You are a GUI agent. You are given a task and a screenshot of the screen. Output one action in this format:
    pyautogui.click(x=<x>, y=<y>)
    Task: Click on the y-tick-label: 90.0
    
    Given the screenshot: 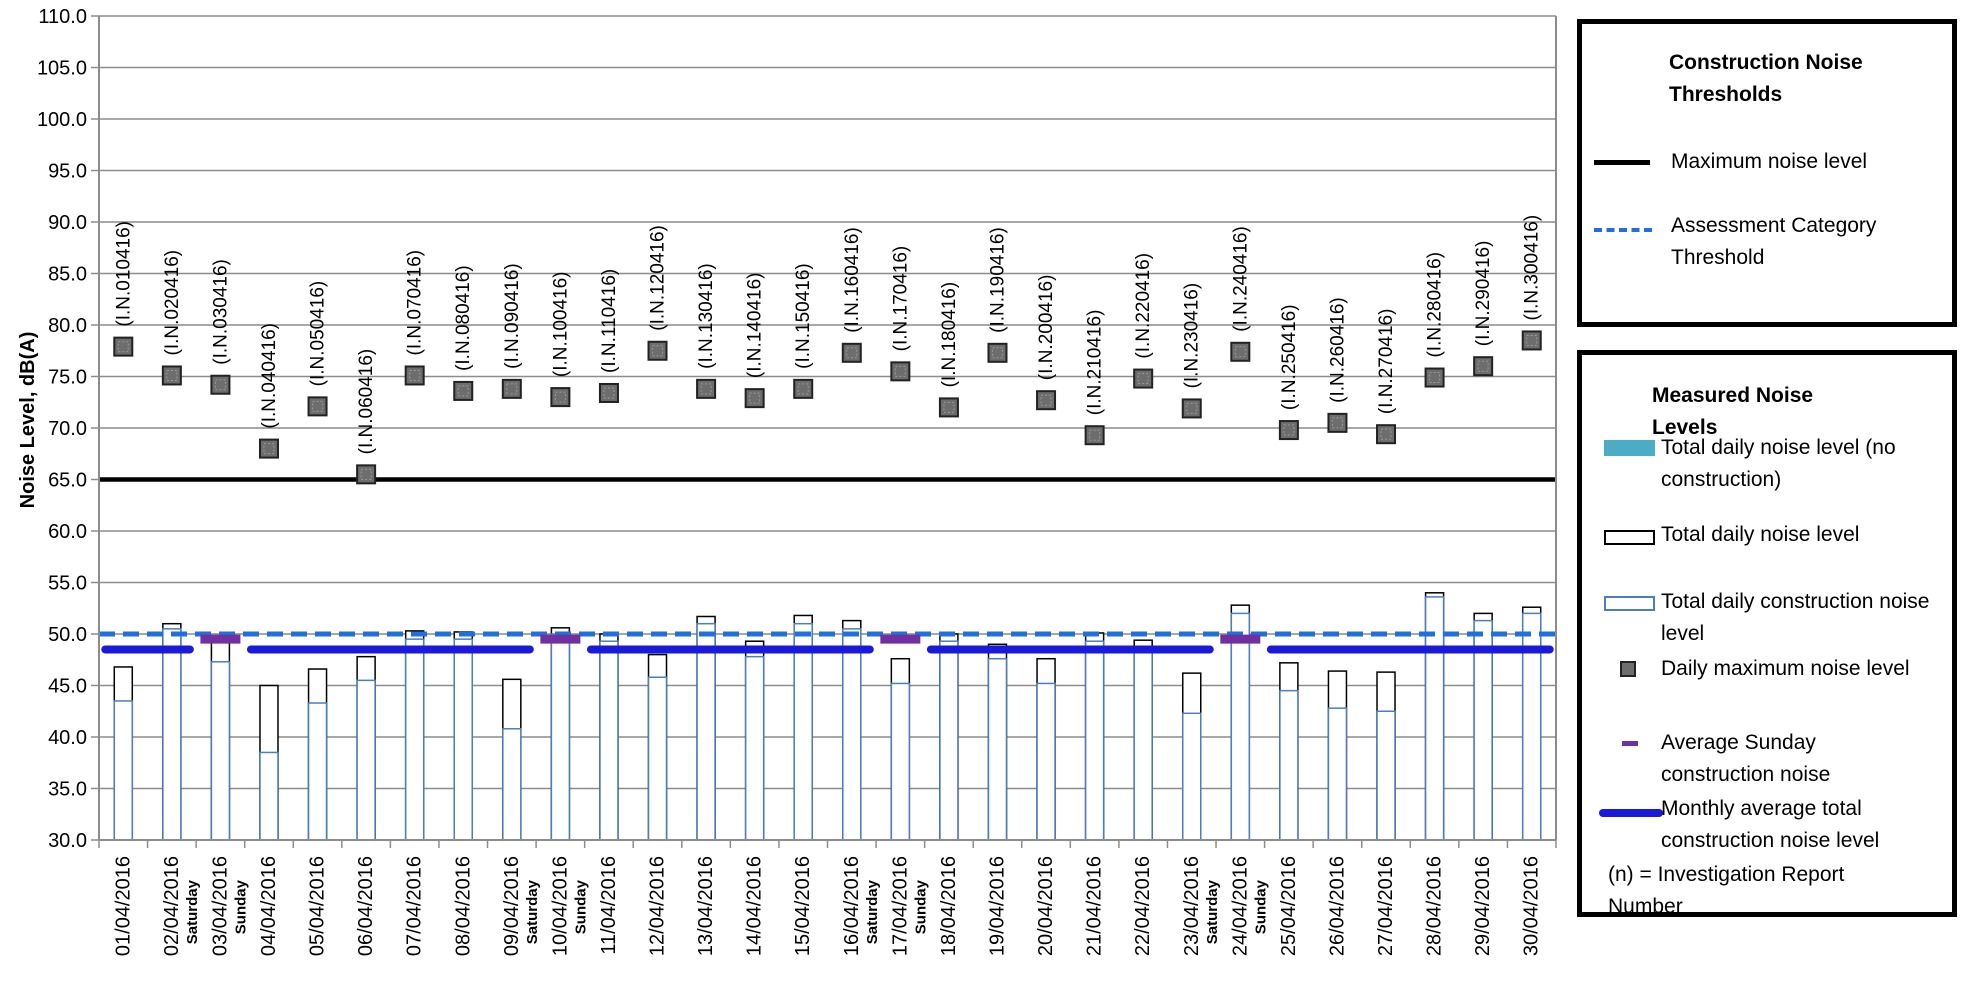 What is the action you would take?
    pyautogui.click(x=67, y=223)
    